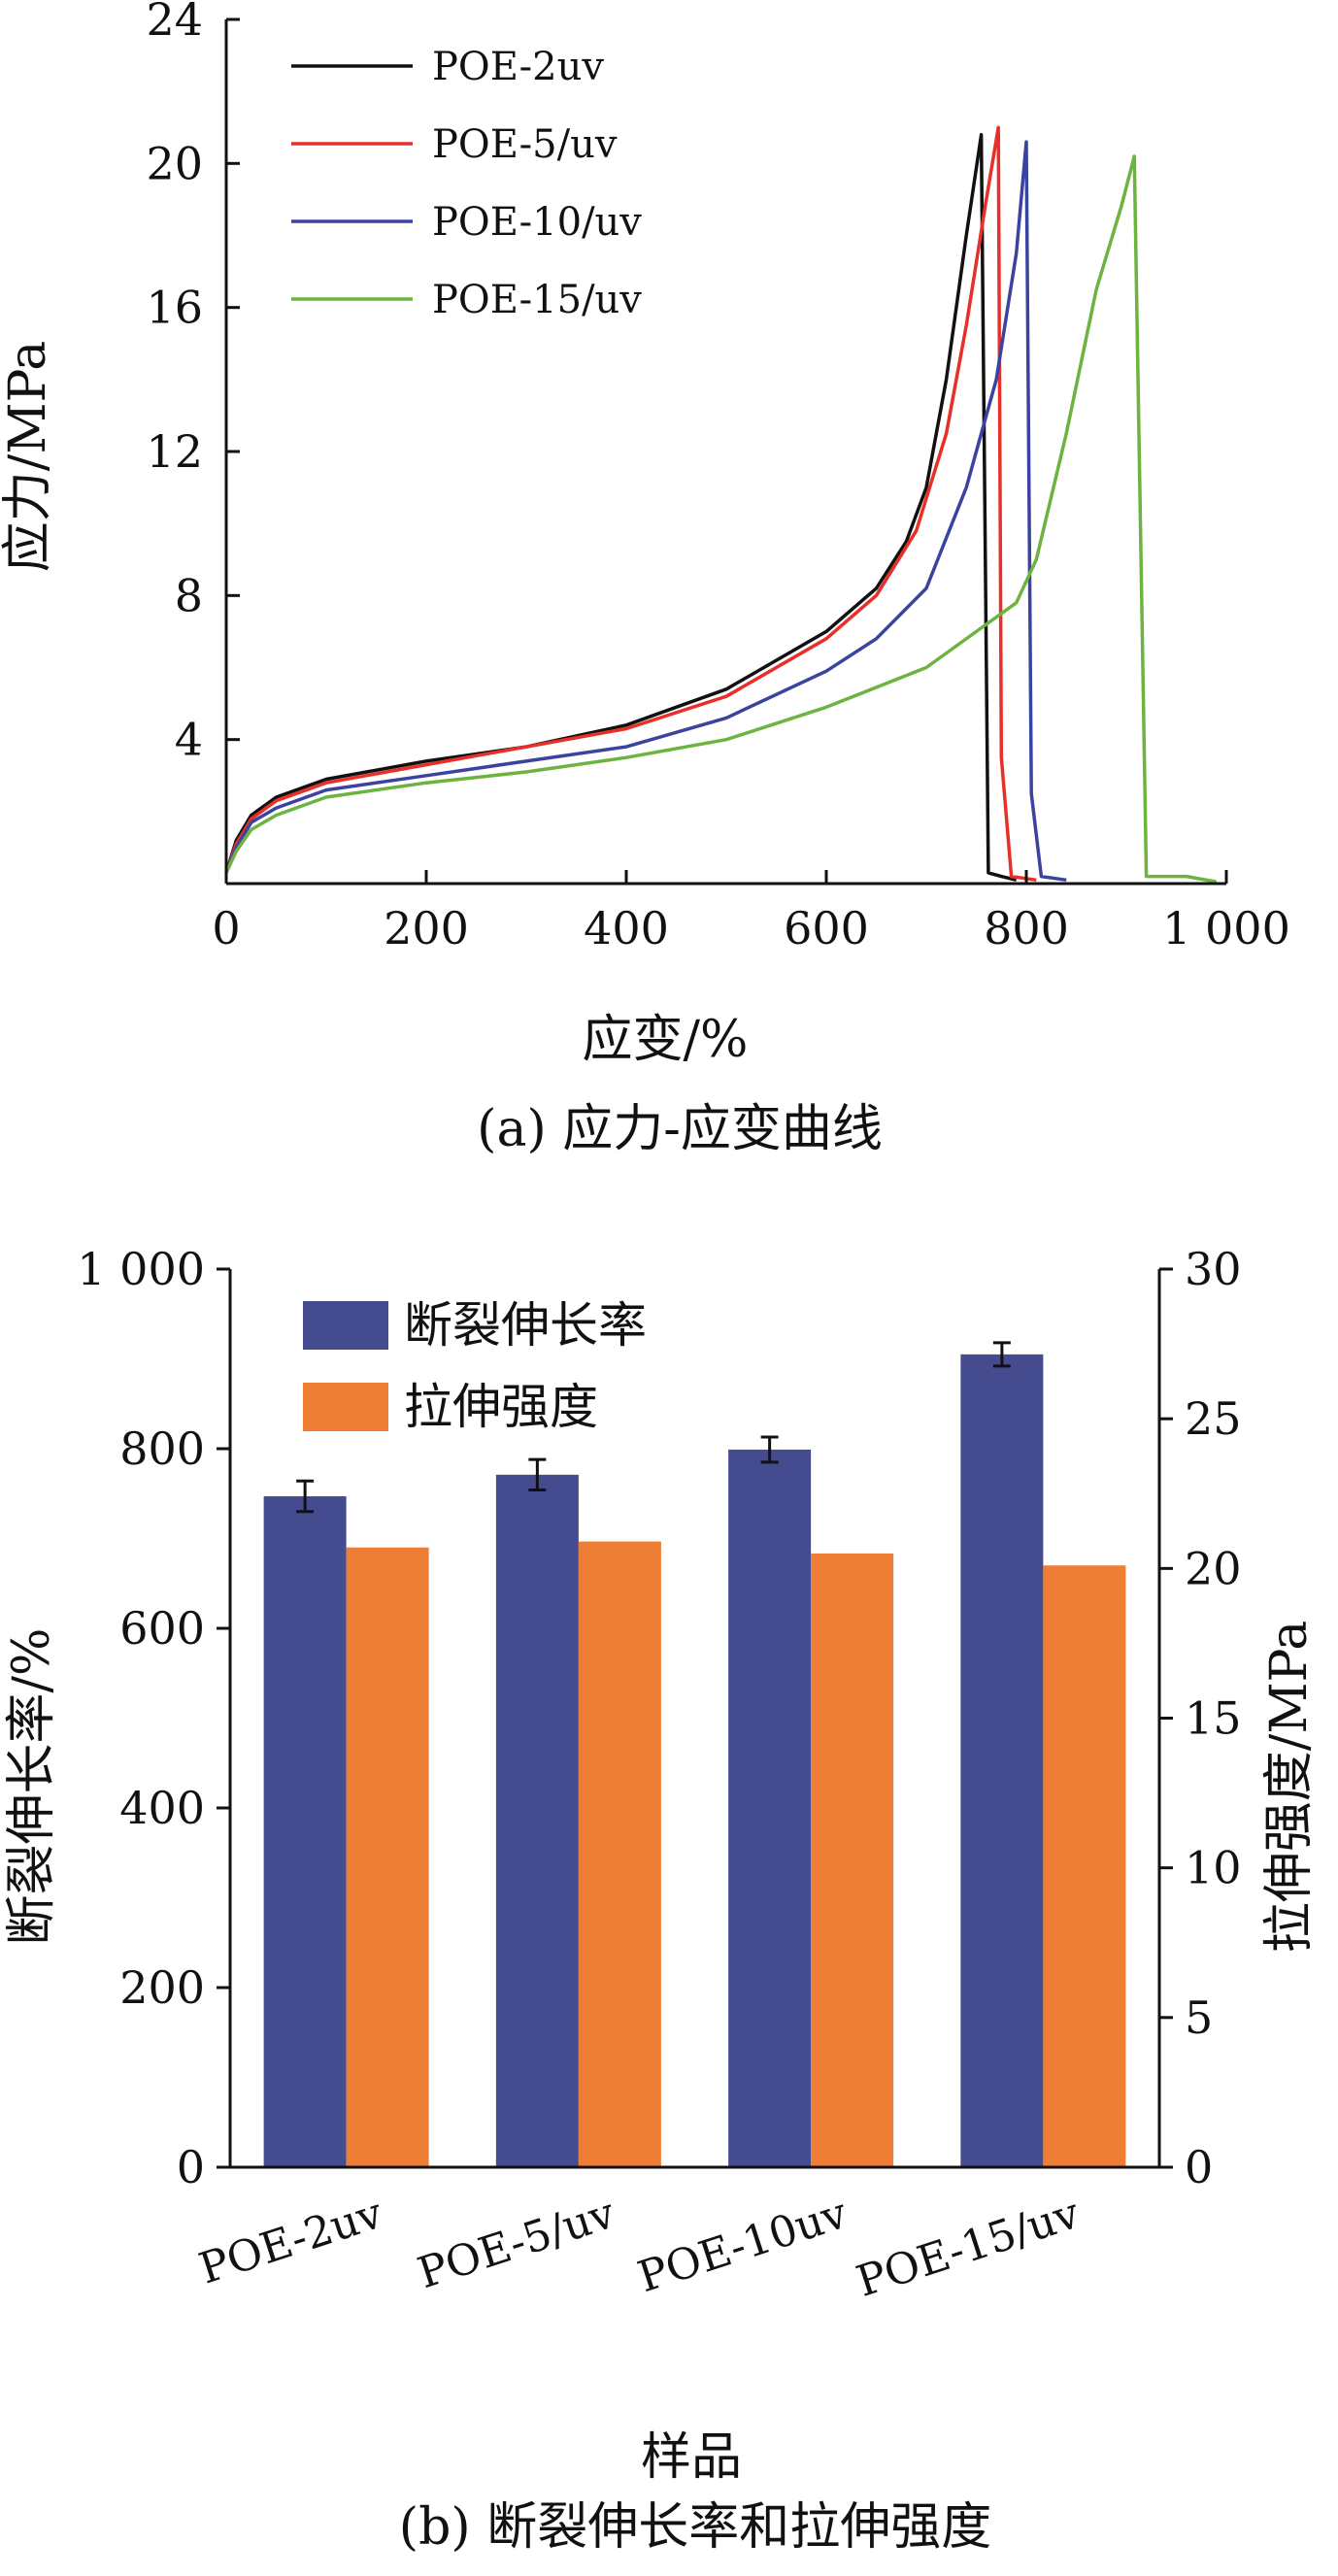 The height and width of the screenshot is (2576, 1338). I want to click on x-axis-title: 应变/%, so click(666, 1040).